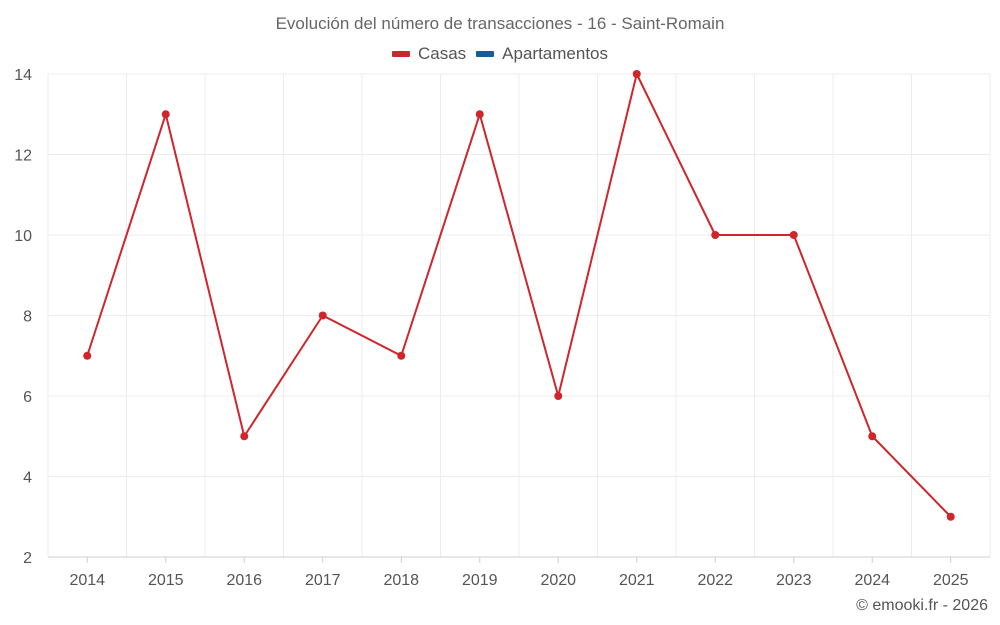  Describe the element at coordinates (401, 580) in the screenshot. I see `x-tick-label: 2018` at that location.